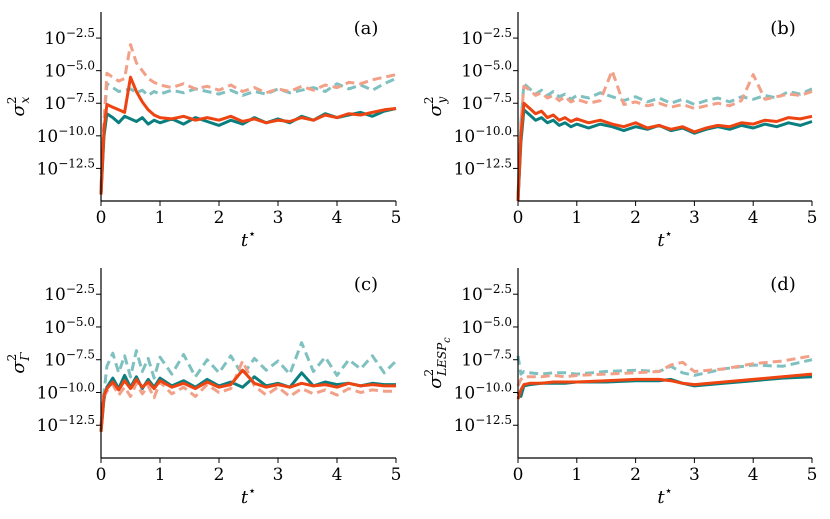  What do you see at coordinates (783, 284) in the screenshot?
I see `panel-label: (d)` at bounding box center [783, 284].